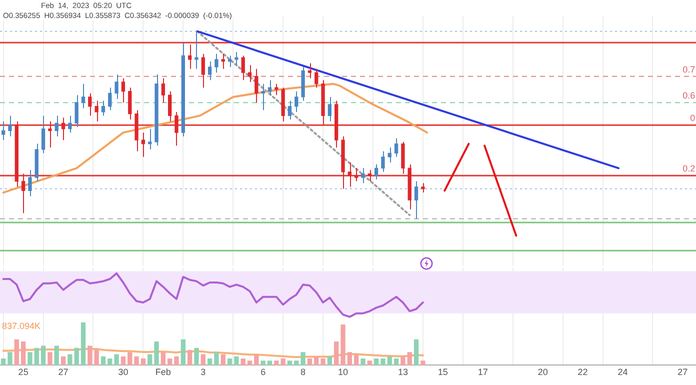 This screenshot has width=696, height=385. I want to click on annotation: 0, so click(693, 118).